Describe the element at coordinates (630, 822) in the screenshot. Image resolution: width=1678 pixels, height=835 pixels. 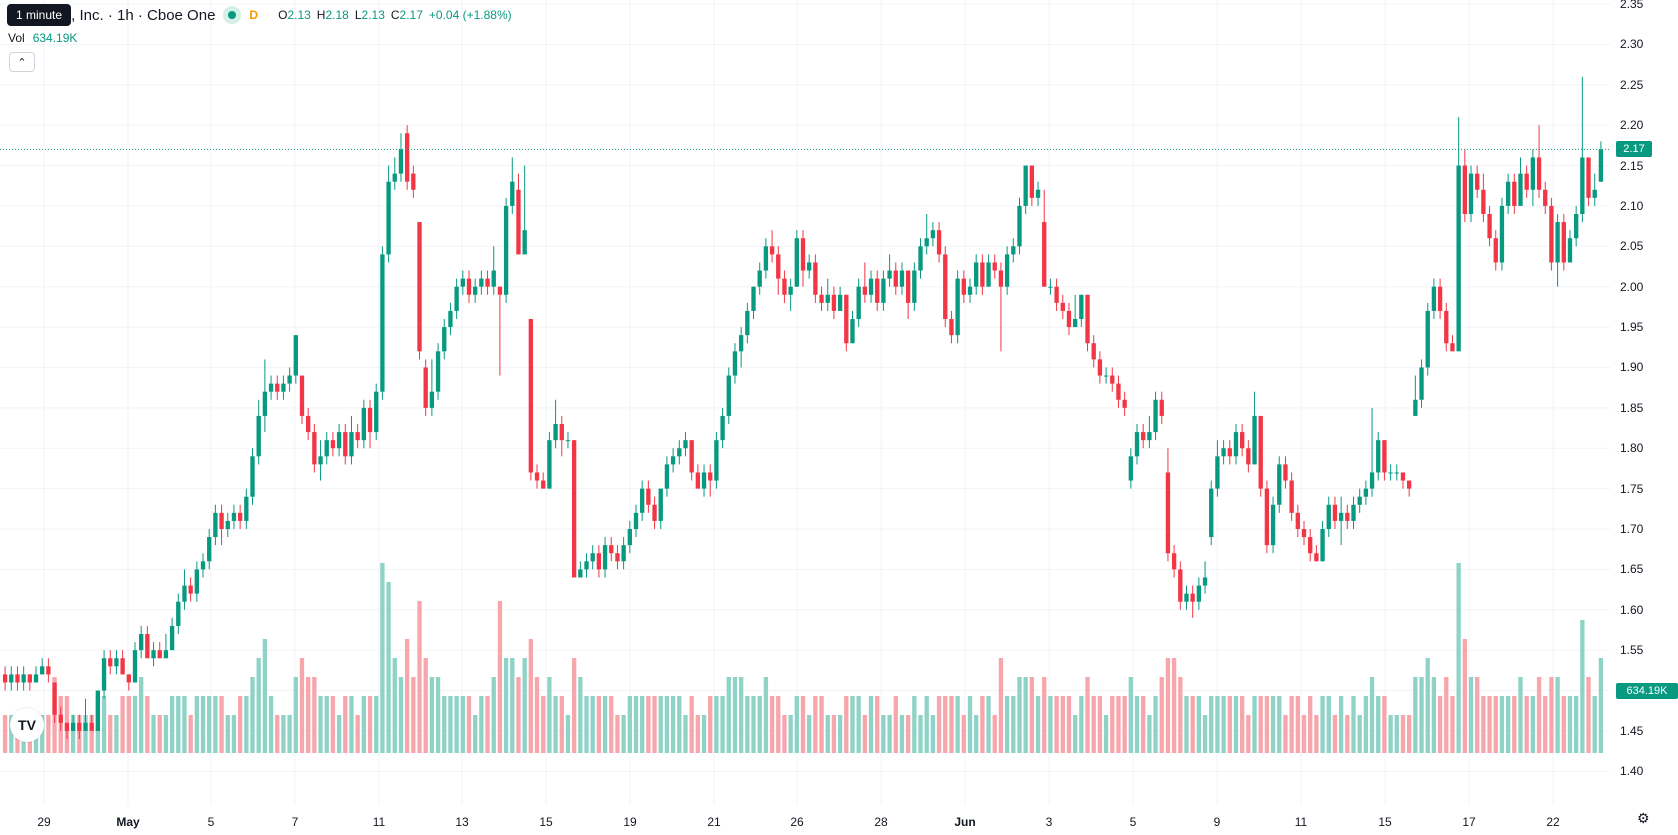
I see `time-tick-label: 19` at that location.